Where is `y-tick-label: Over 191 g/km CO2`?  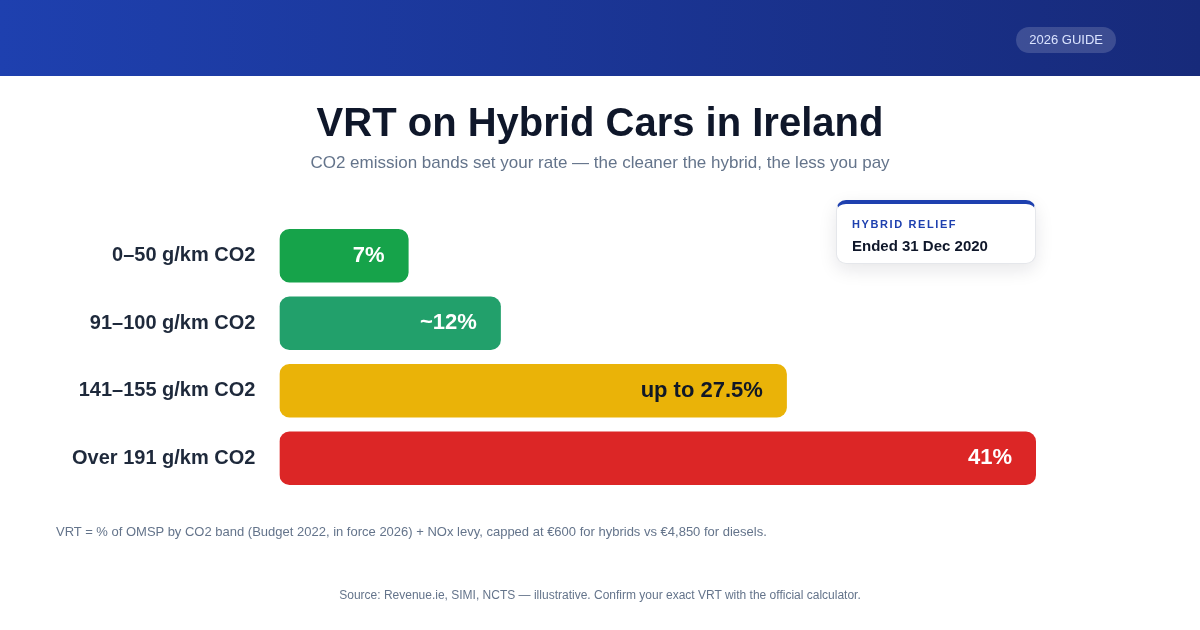 y-tick-label: Over 191 g/km CO2 is located at coordinates (163, 456).